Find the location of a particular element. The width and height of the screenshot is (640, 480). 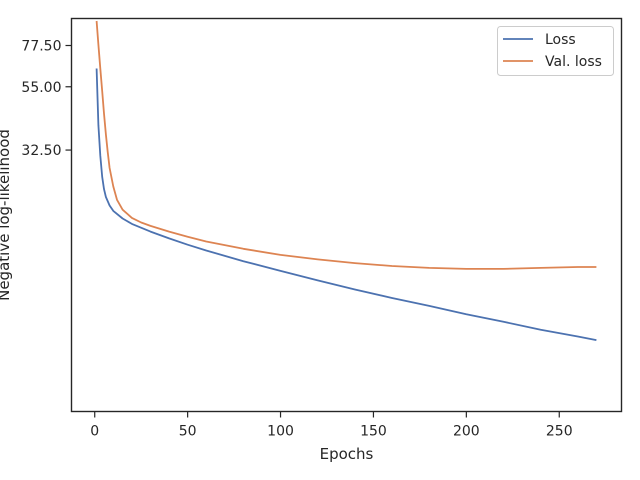

x-axis-ticks: 0 50 100 150 200 250 is located at coordinates (331, 425).